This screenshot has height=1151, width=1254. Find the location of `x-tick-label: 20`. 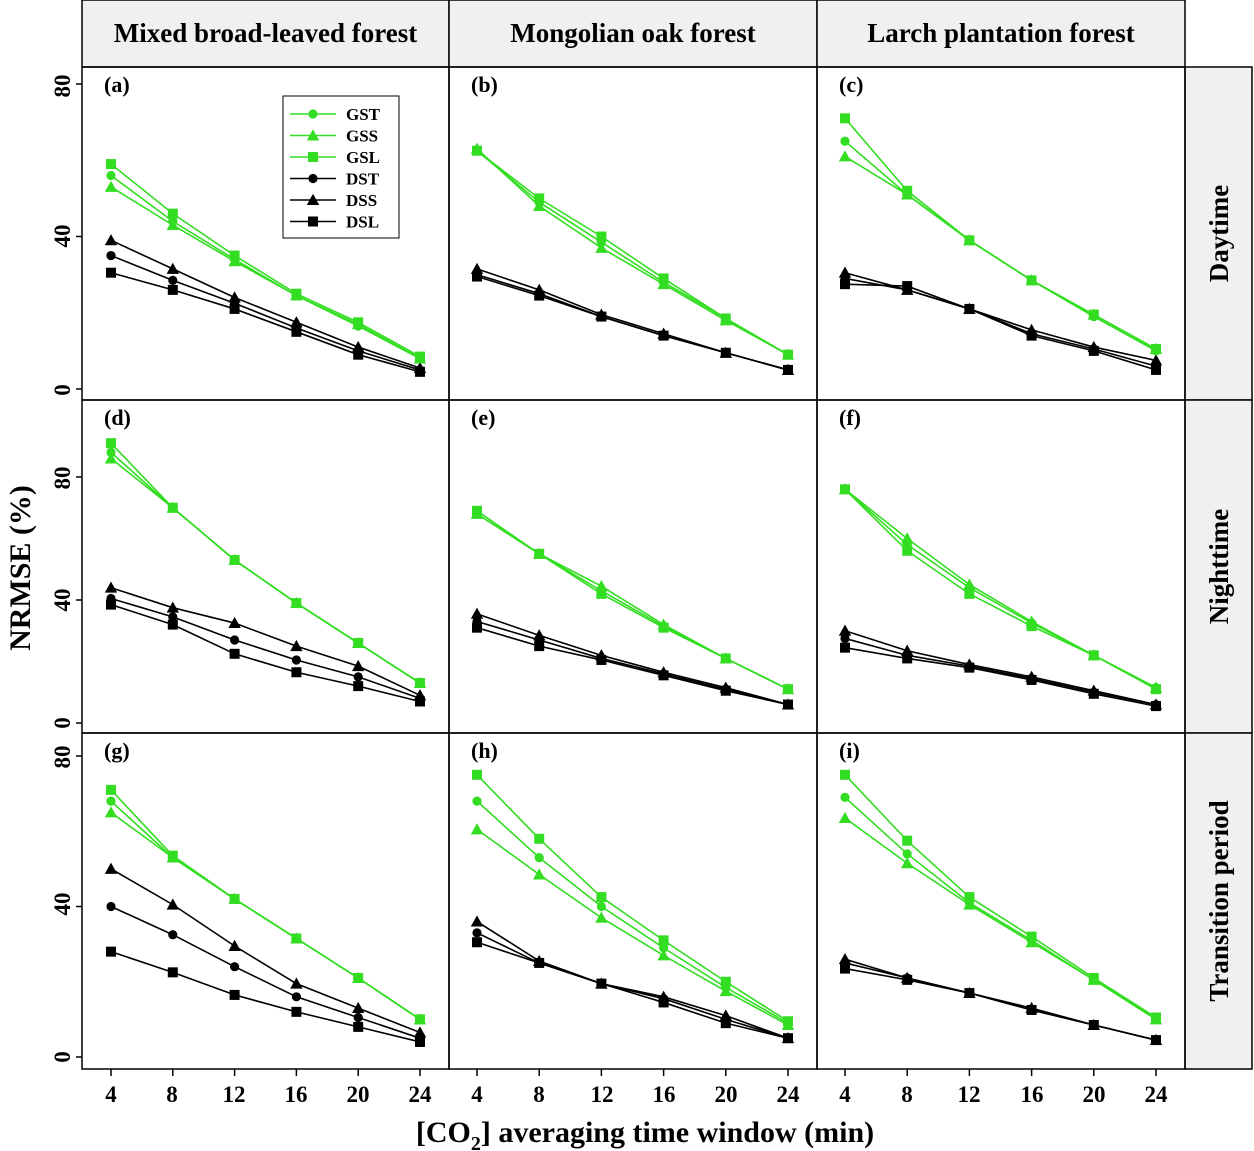

x-tick-label: 20 is located at coordinates (1094, 1094).